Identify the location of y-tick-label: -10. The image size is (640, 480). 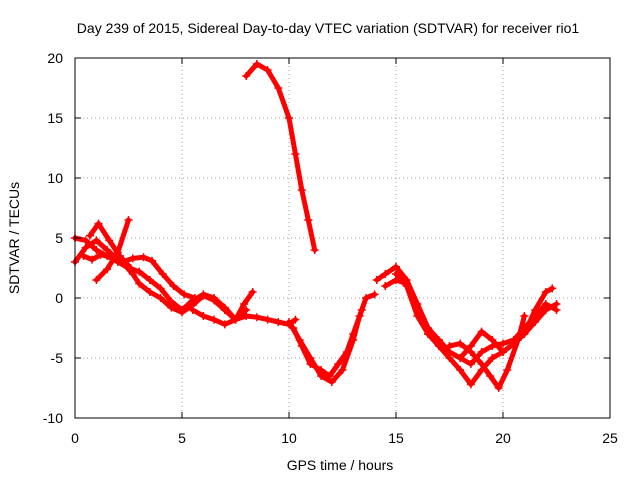
(53, 418).